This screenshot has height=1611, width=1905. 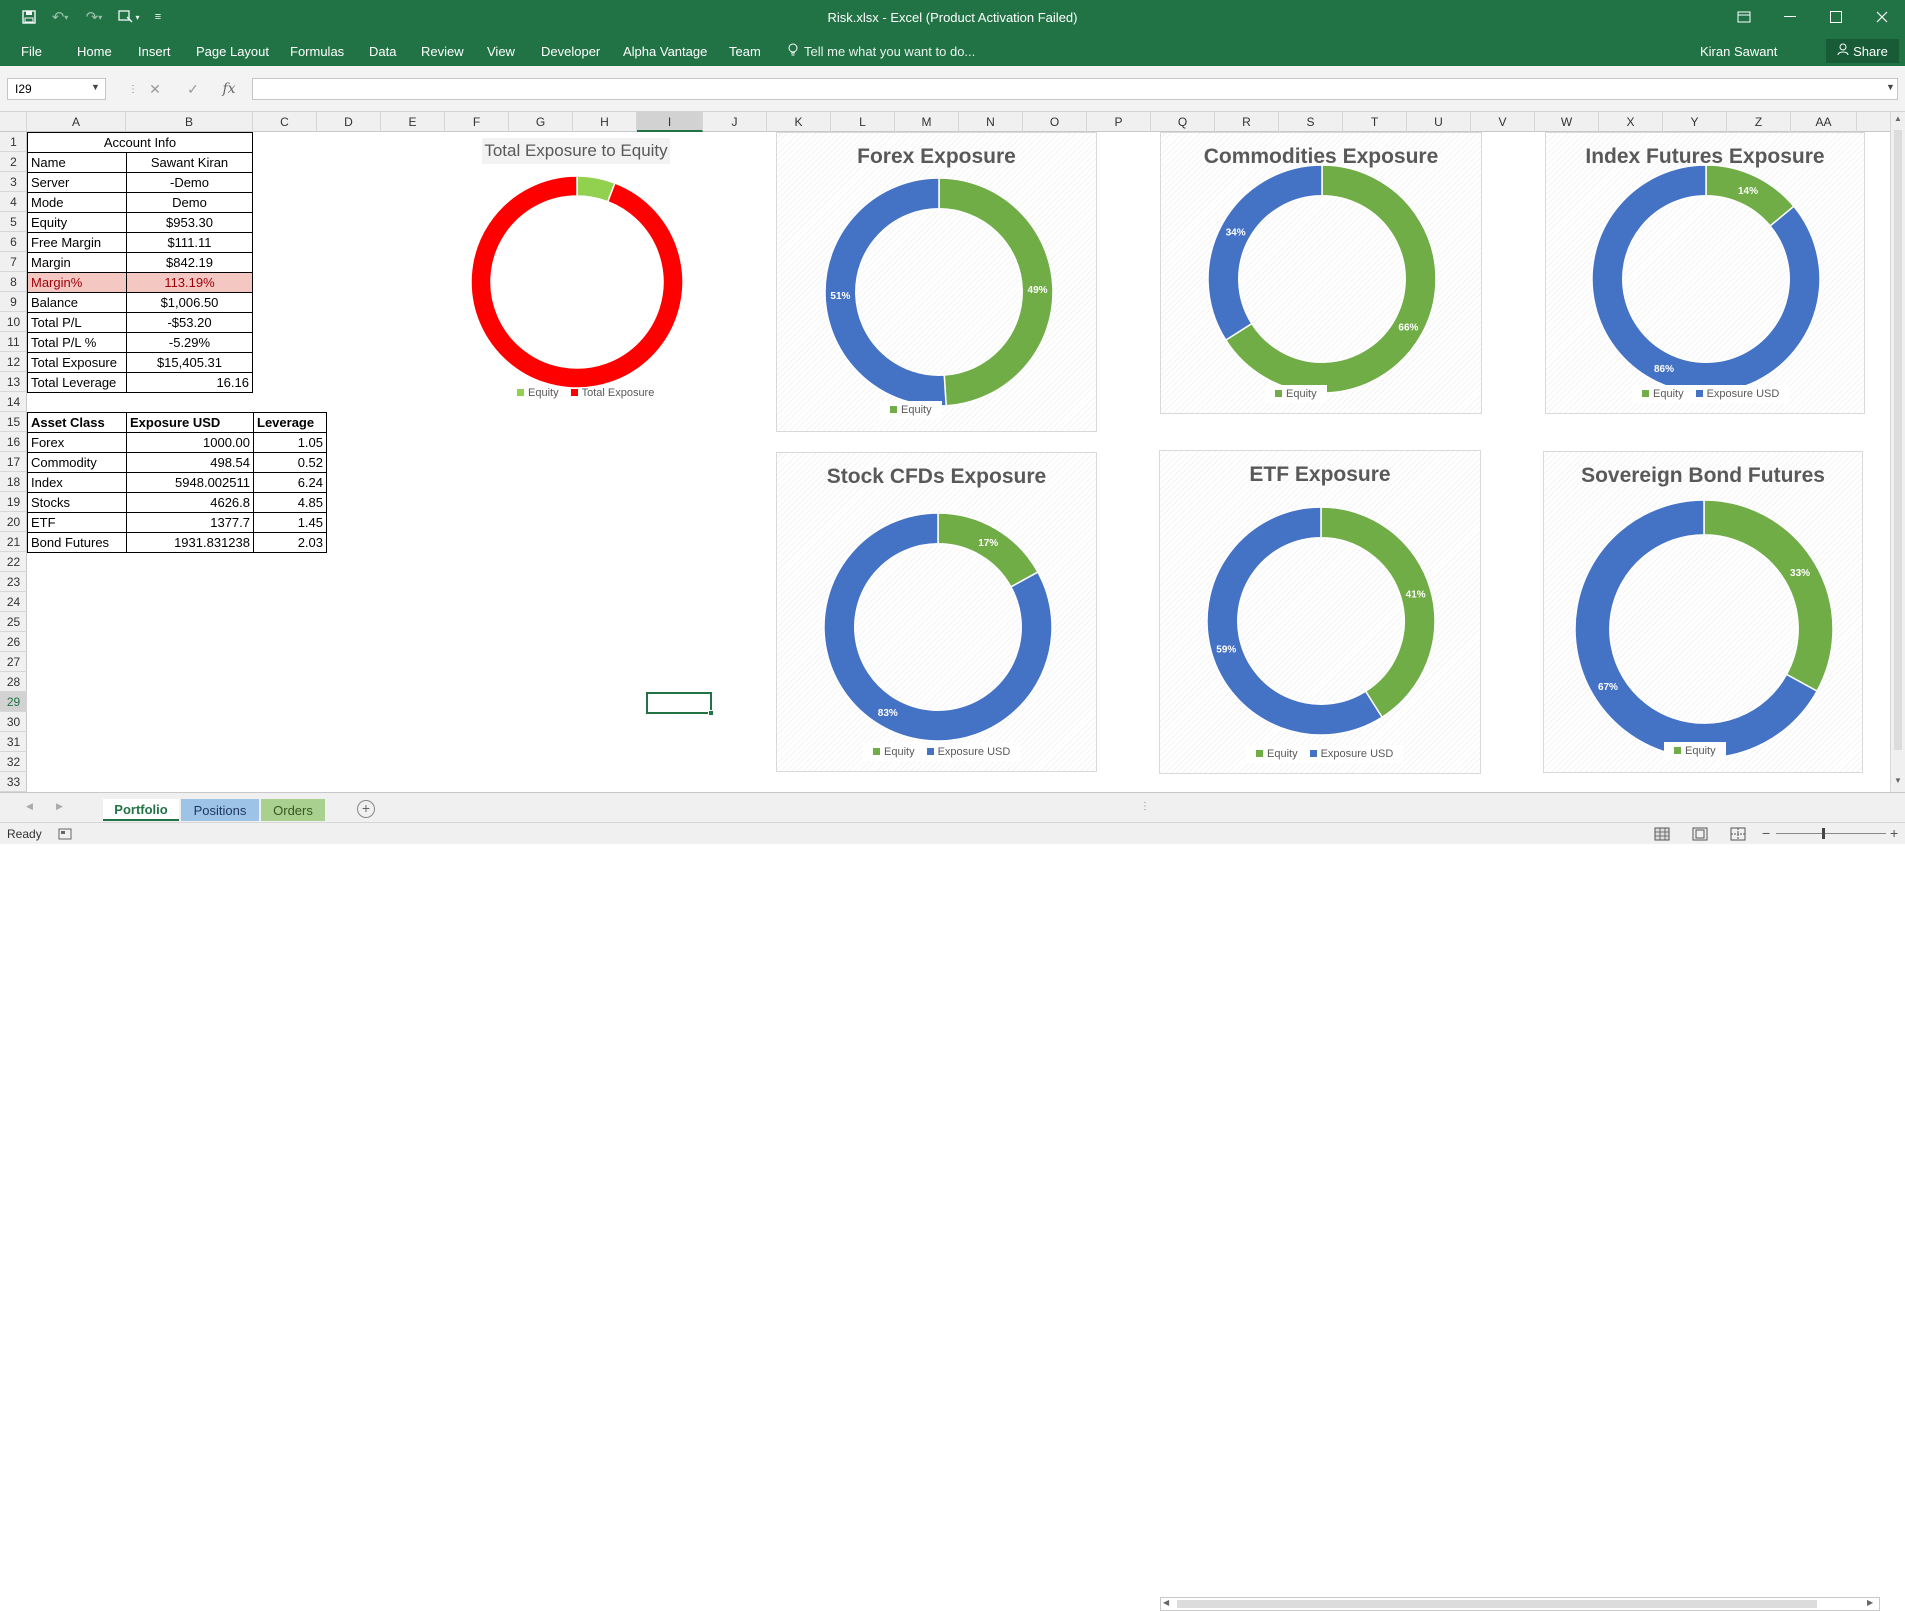 What do you see at coordinates (1695, 122) in the screenshot?
I see `column-header-y: Y` at bounding box center [1695, 122].